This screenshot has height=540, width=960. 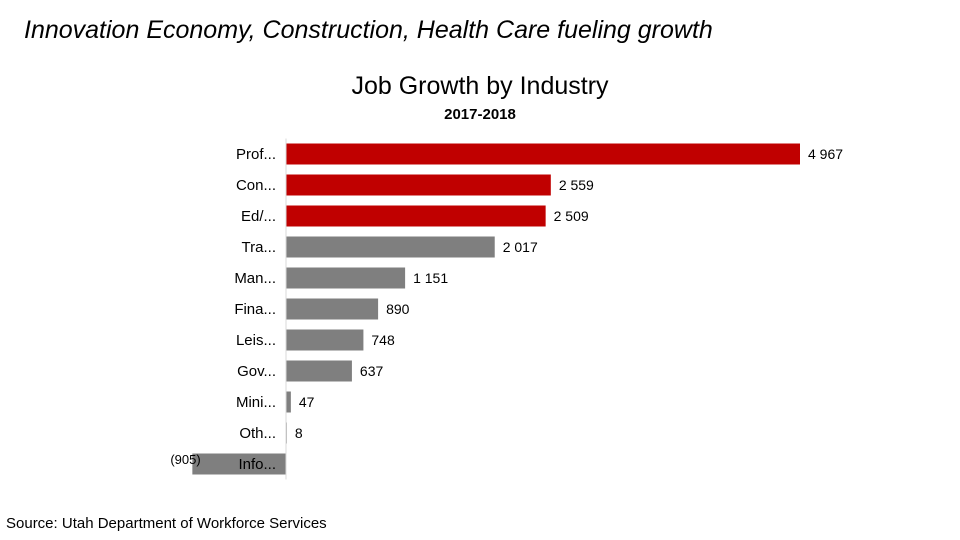 What do you see at coordinates (825, 154) in the screenshot?
I see `value-label: 4 967` at bounding box center [825, 154].